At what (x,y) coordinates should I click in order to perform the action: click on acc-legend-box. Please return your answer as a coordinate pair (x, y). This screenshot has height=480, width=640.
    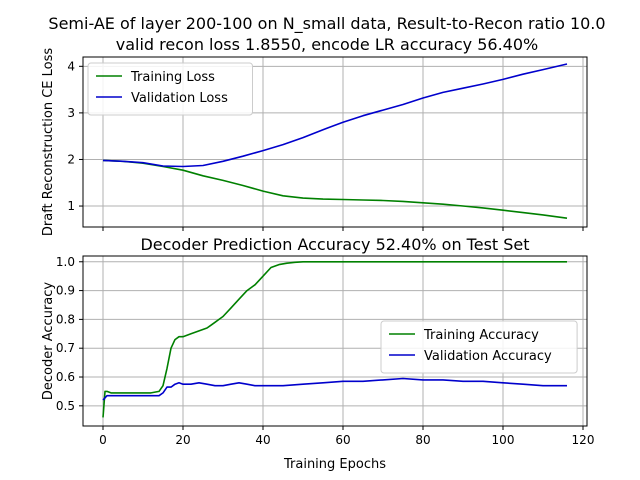
    Looking at the image, I should click on (479, 347).